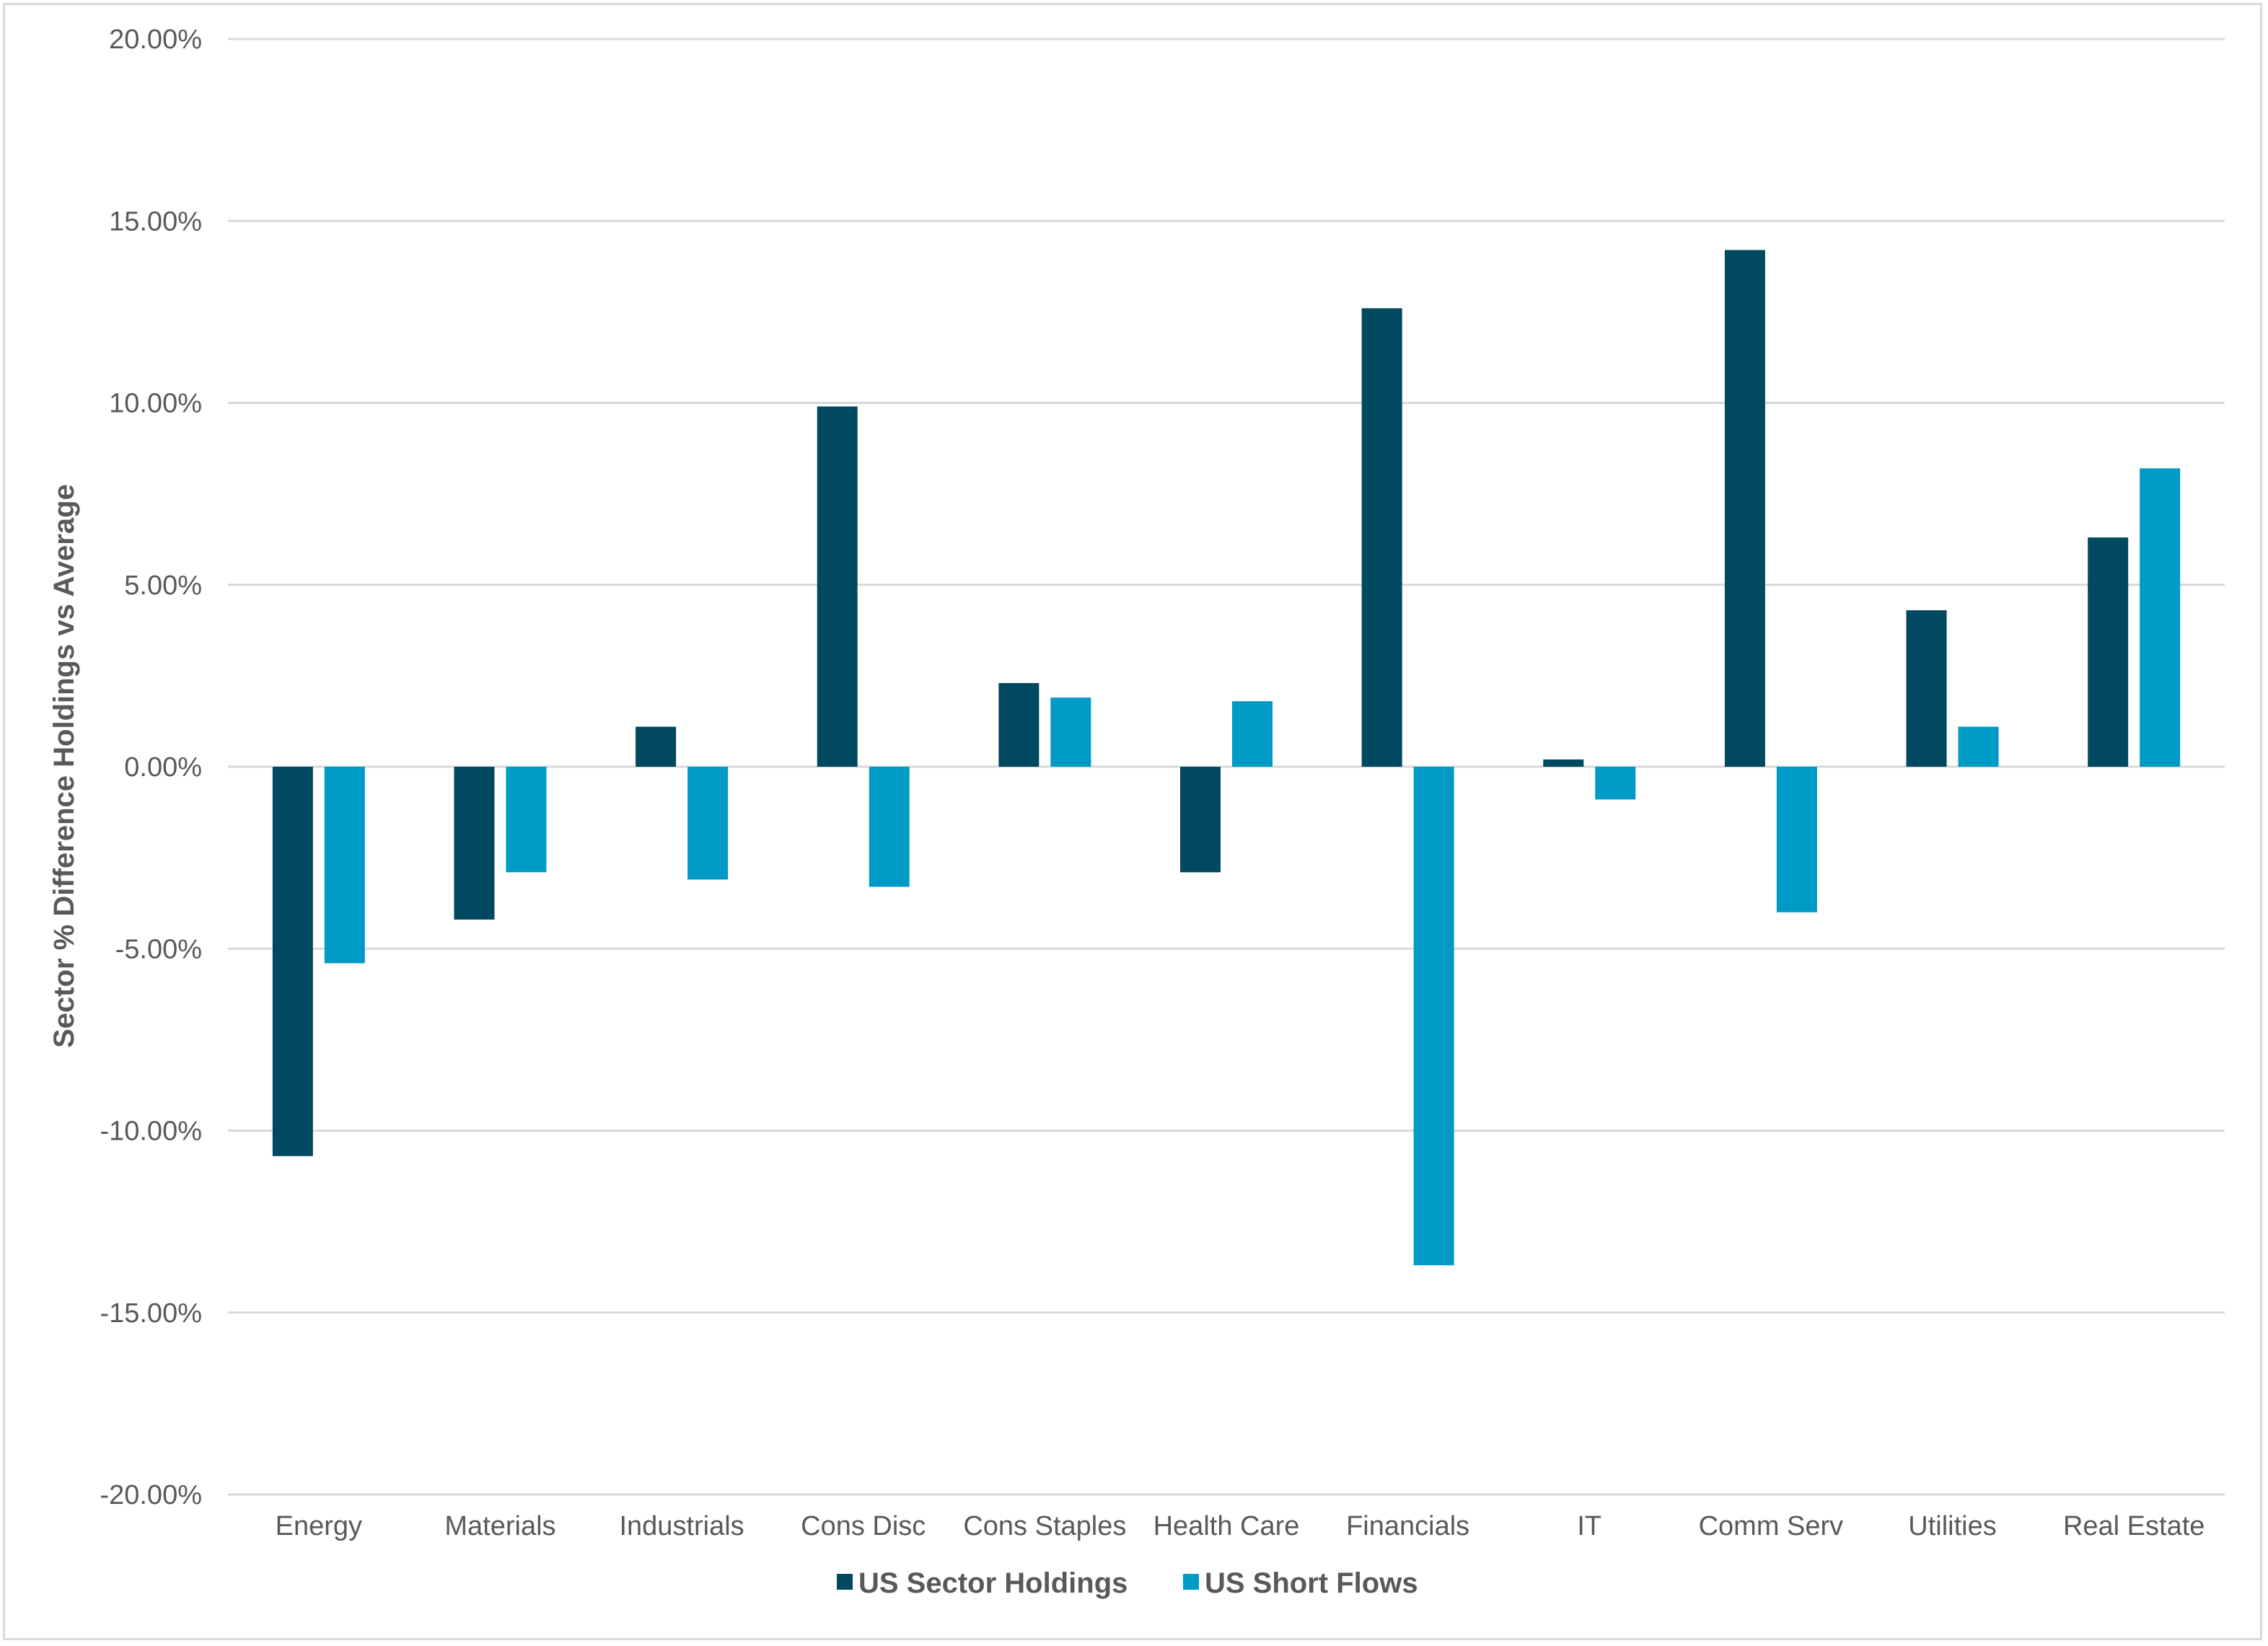  Describe the element at coordinates (681, 1526) in the screenshot. I see `x-category-label: Industrials` at that location.